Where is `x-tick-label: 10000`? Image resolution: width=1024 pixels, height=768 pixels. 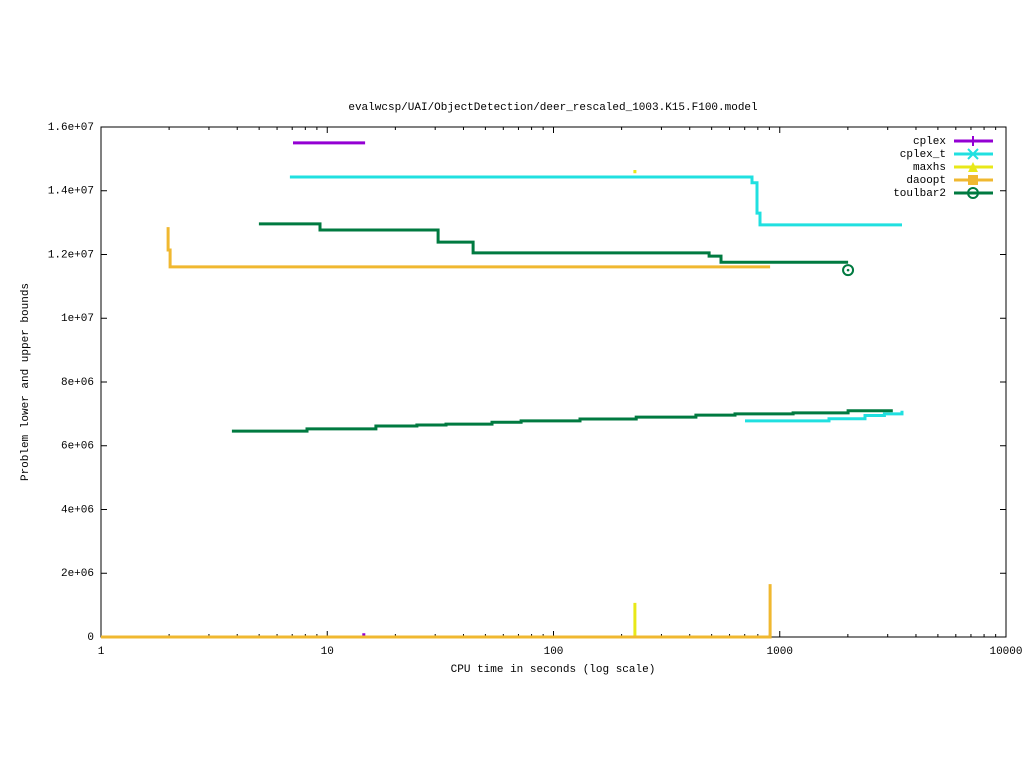 x-tick-label: 10000 is located at coordinates (1005, 652).